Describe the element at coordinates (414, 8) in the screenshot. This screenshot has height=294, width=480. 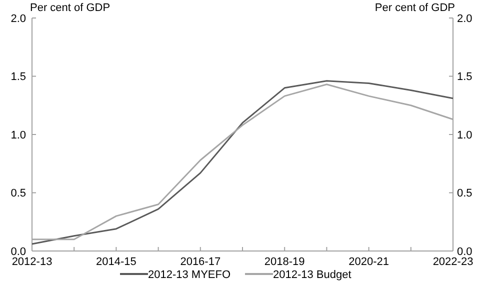
I see `y2-axis-title: Per cent of GDP` at that location.